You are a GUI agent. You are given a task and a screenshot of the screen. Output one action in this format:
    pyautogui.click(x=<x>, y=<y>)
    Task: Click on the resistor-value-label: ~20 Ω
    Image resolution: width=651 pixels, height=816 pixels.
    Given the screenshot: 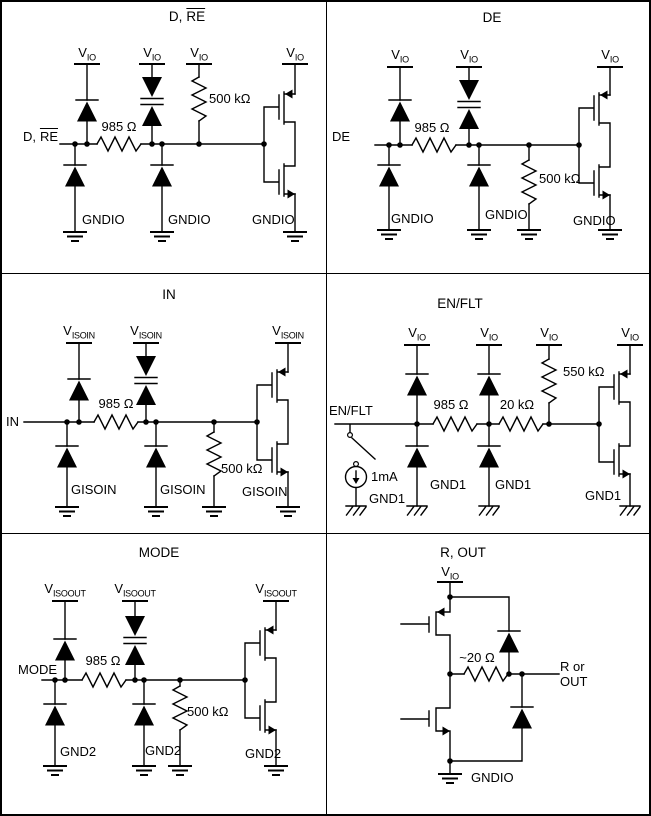 What is the action you would take?
    pyautogui.click(x=477, y=657)
    